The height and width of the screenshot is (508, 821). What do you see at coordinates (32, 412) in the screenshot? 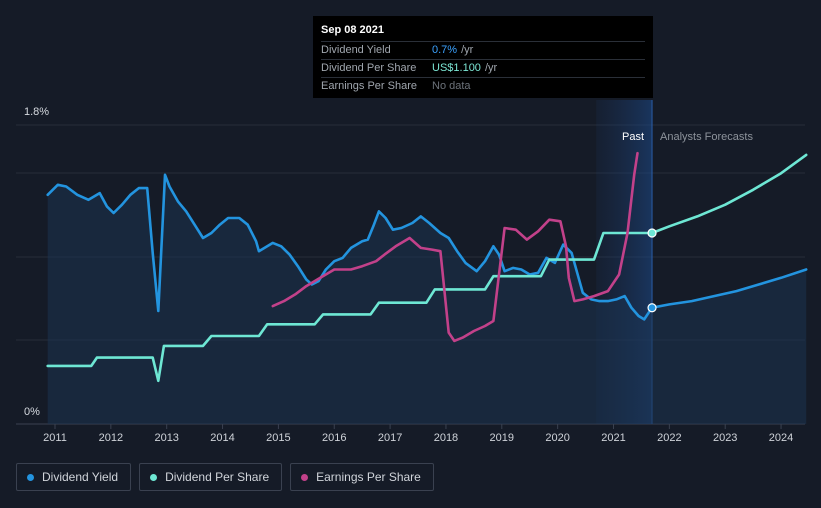
I see `y-axis-bottom-label: 0%` at bounding box center [32, 412].